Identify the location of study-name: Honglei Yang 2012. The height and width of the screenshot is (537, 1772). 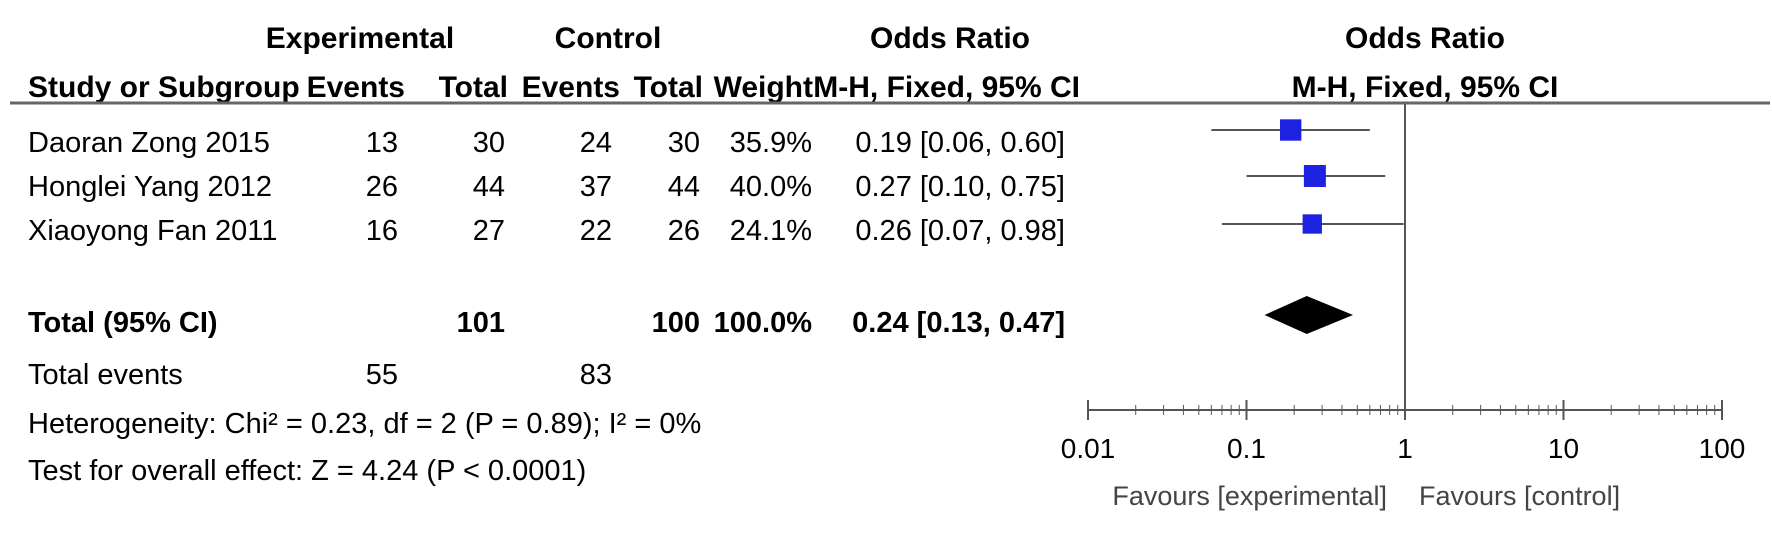
(150, 187).